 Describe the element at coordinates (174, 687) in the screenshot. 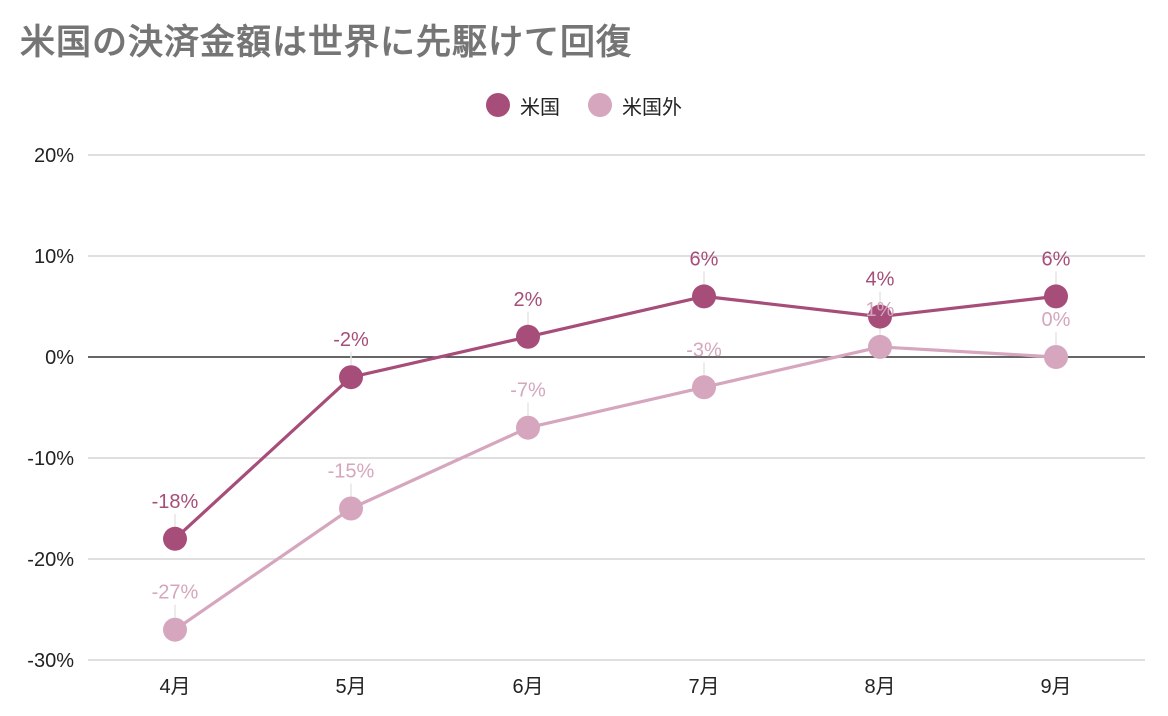

I see `x-tick-label: 4月` at that location.